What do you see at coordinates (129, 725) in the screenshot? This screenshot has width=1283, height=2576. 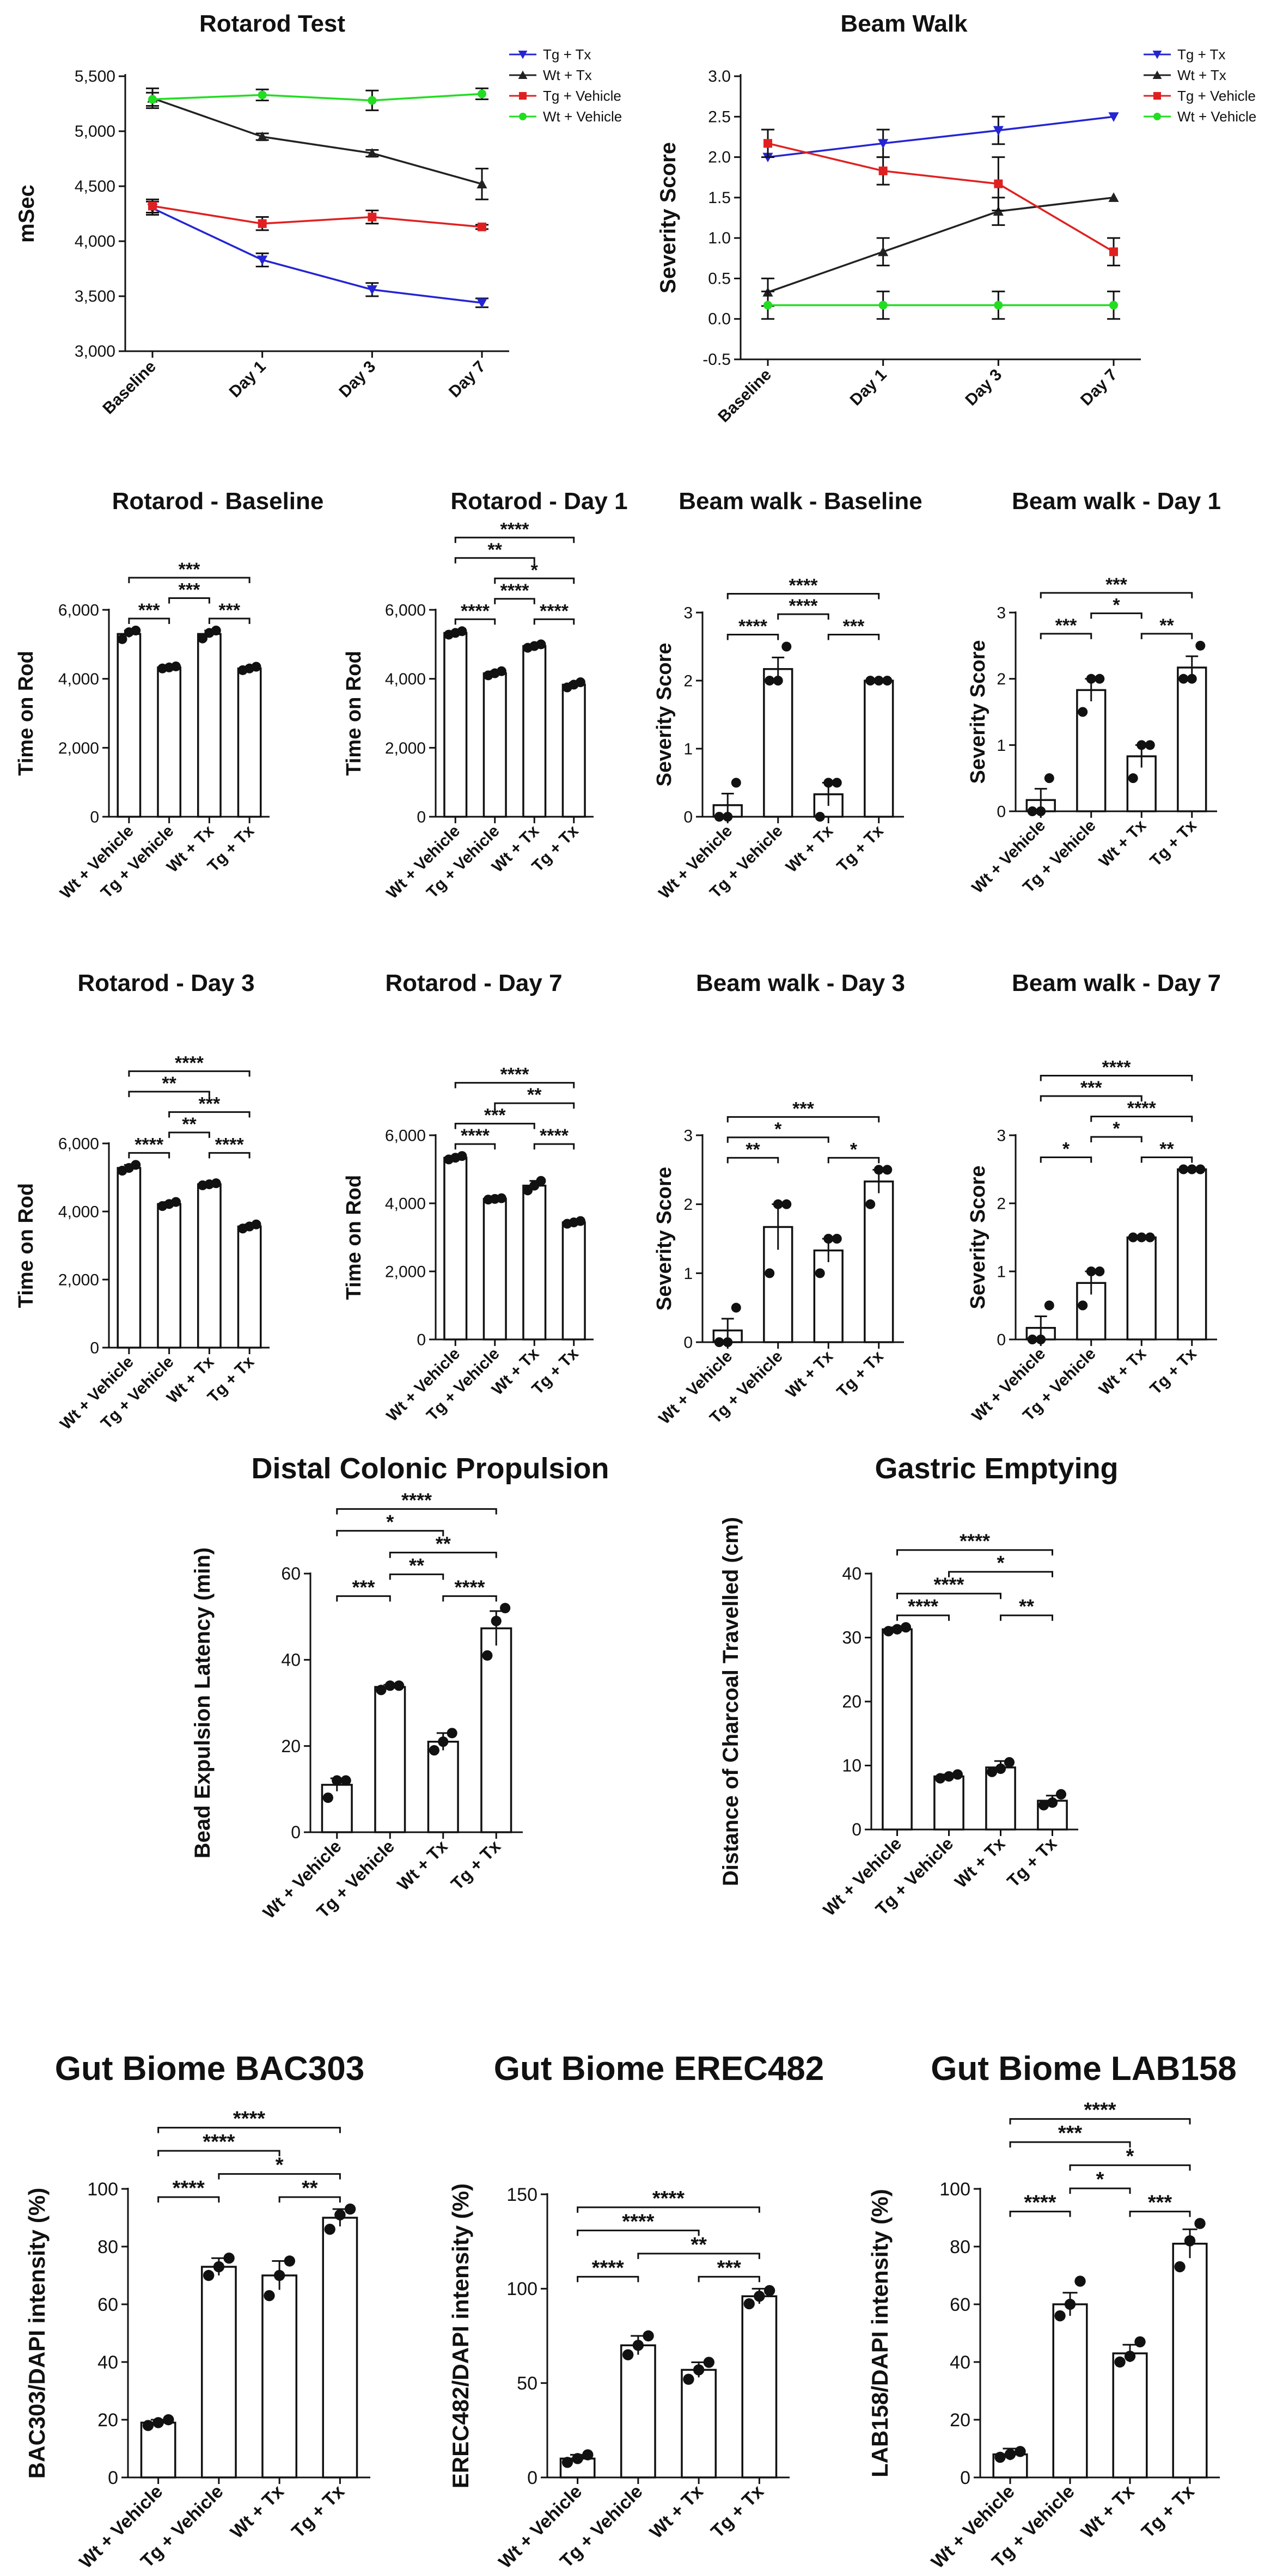 I see `bar-wt-vehicle` at bounding box center [129, 725].